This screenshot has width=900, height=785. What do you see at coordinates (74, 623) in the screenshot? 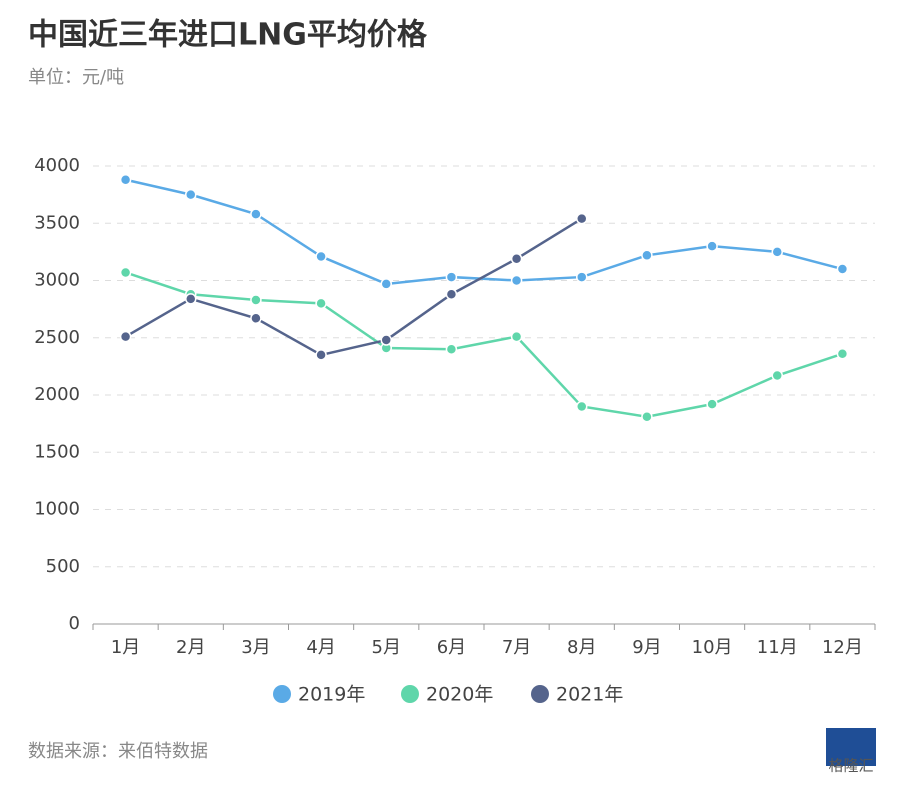
I see `y-tick-label: 0` at bounding box center [74, 623].